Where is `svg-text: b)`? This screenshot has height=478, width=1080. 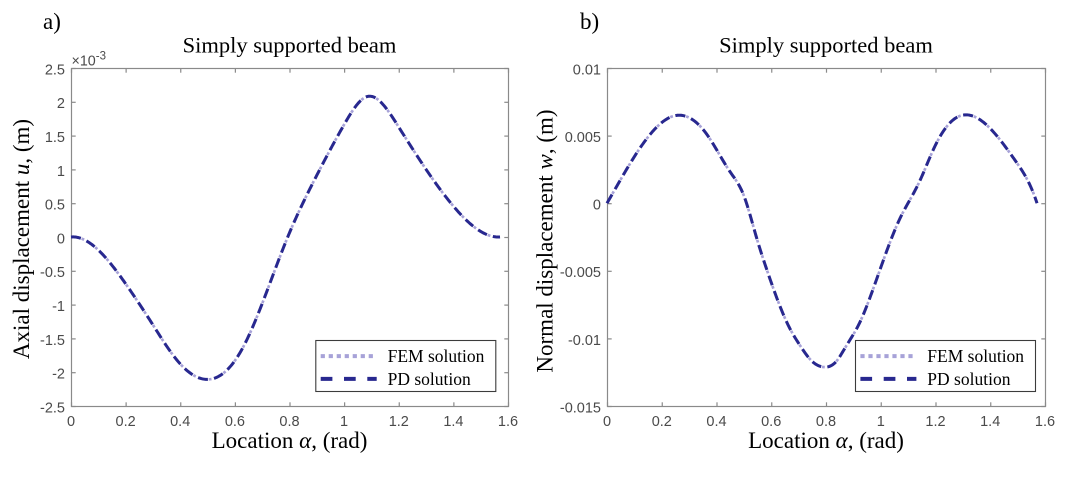
svg-text: b) is located at coordinates (589, 21).